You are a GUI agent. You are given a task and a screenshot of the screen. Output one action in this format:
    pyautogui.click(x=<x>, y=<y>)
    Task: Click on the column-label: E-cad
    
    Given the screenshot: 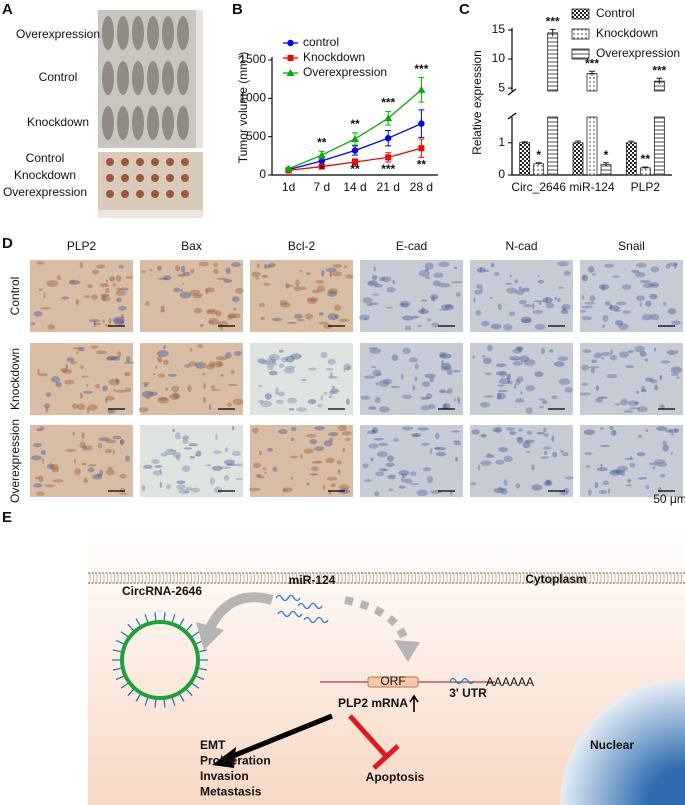 What is the action you would take?
    pyautogui.click(x=411, y=246)
    